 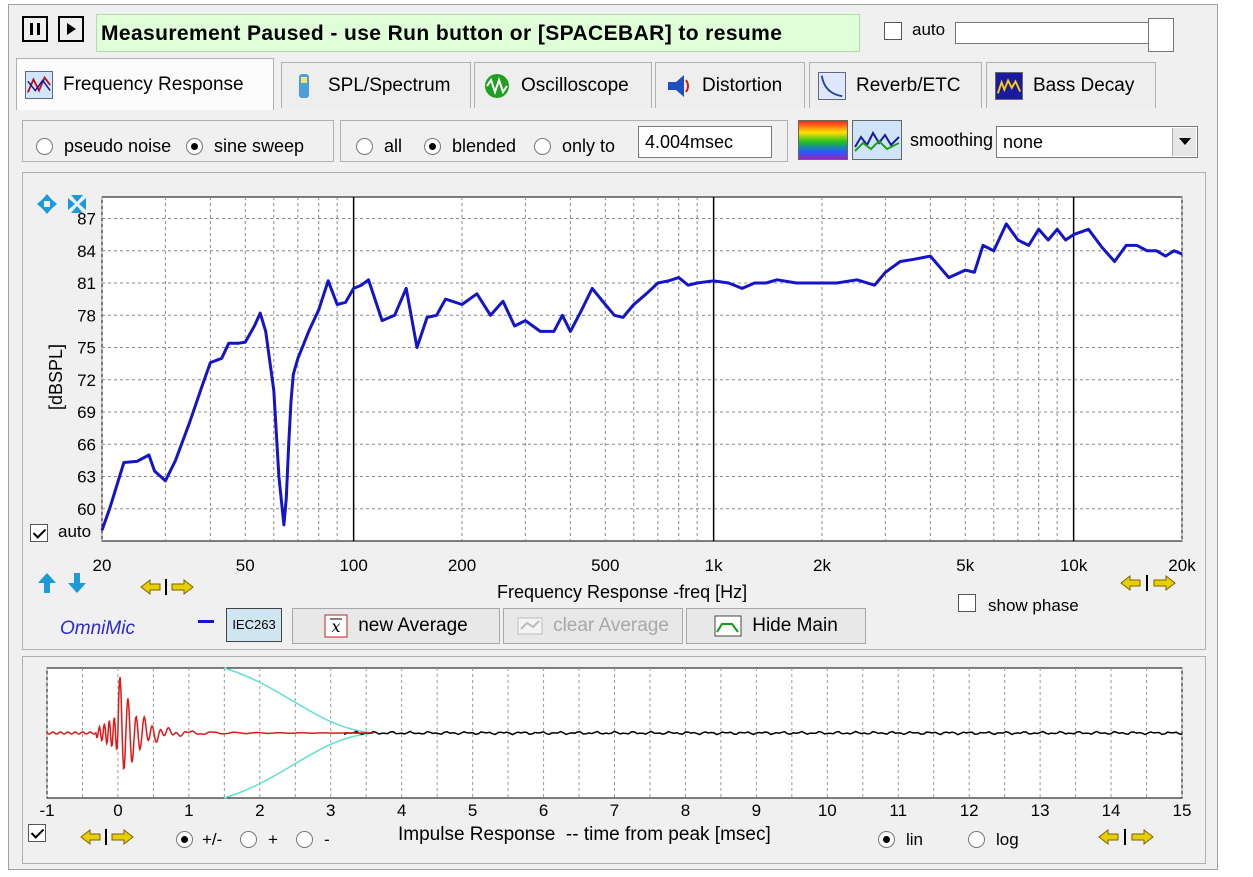 What do you see at coordinates (705, 142) in the screenshot?
I see `window-time-input: 4.004msec` at bounding box center [705, 142].